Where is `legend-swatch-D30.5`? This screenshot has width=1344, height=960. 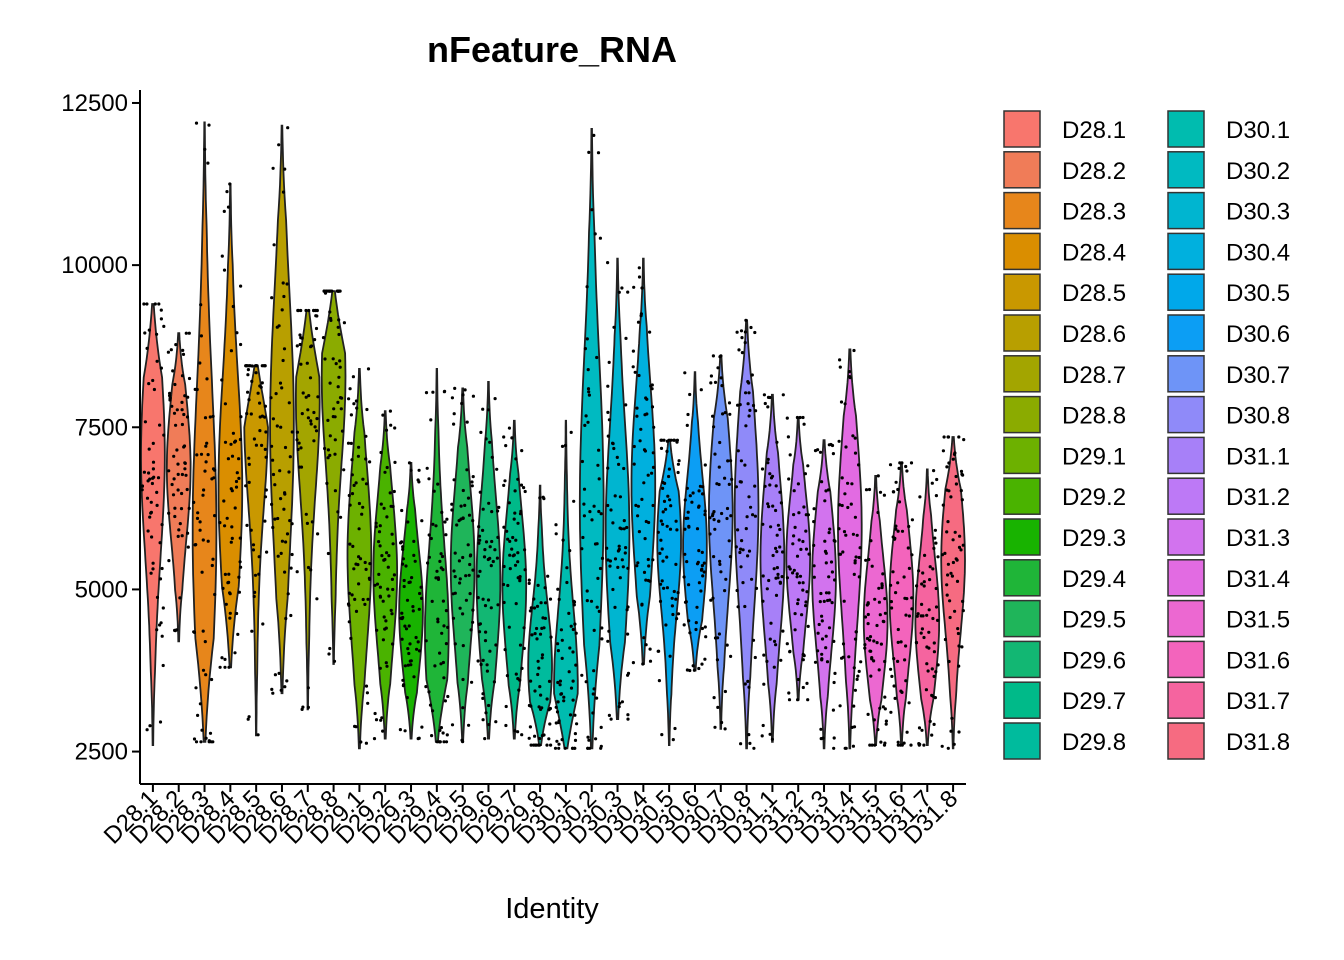
legend-swatch-D30.5 is located at coordinates (1186, 292).